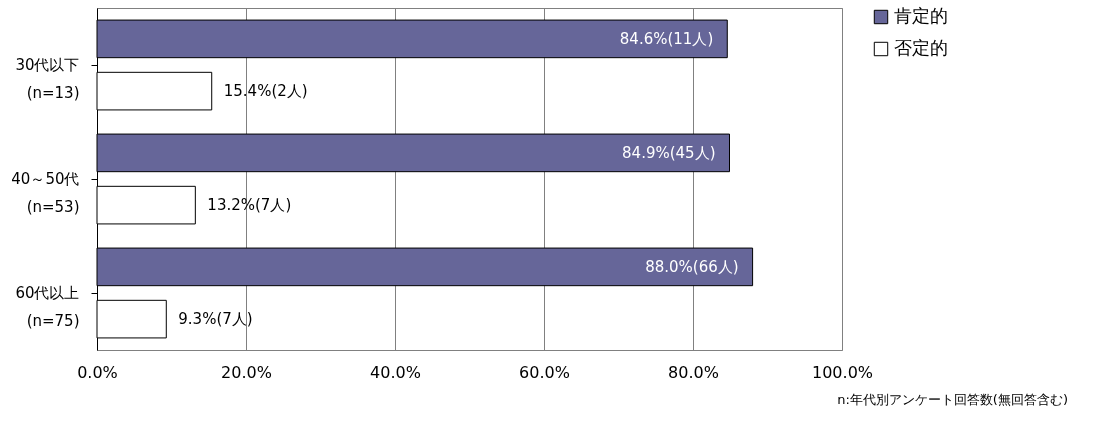 The image size is (1116, 428). Describe the element at coordinates (666, 38) in the screenshot. I see `data-label: 84.6%(11人)` at that location.